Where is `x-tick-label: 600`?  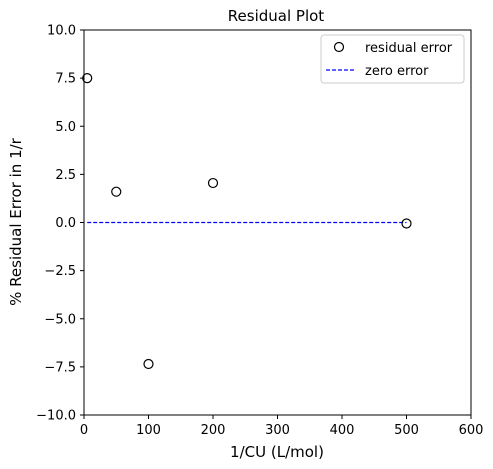 x-tick-label: 600 is located at coordinates (471, 430).